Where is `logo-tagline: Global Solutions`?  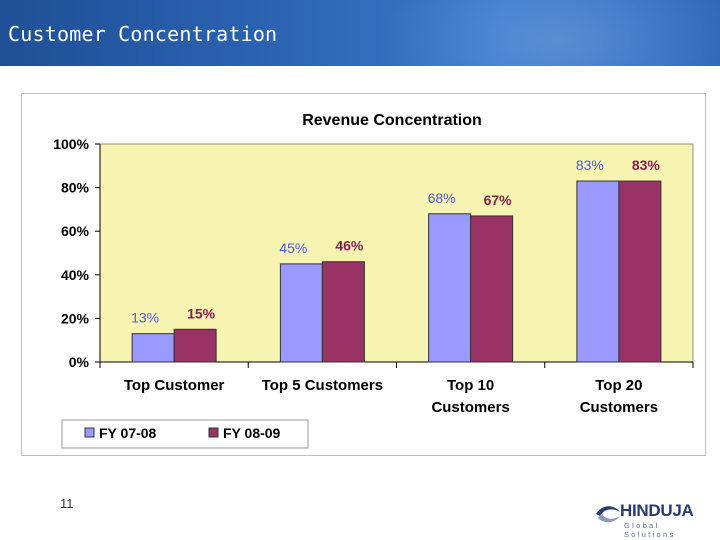 logo-tagline: Global Solutions is located at coordinates (650, 530).